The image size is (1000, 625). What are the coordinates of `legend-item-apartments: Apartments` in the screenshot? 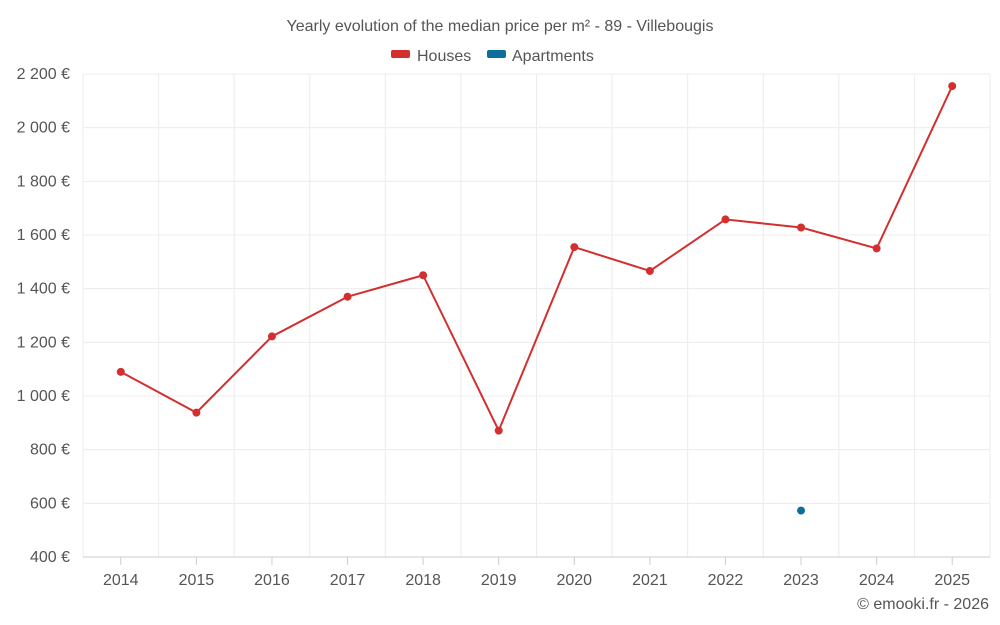 It's located at (540, 56).